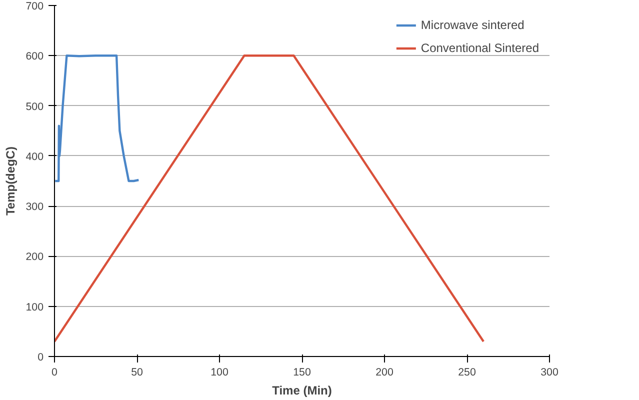 Image resolution: width=639 pixels, height=400 pixels. What do you see at coordinates (219, 372) in the screenshot?
I see `x-tick-label: 100` at bounding box center [219, 372].